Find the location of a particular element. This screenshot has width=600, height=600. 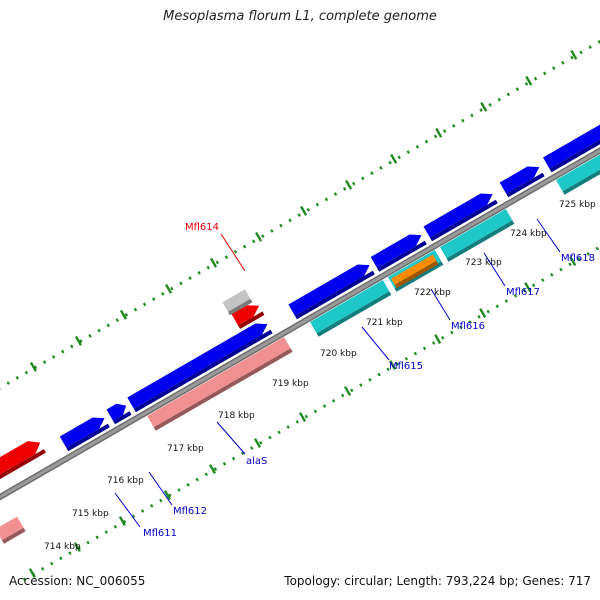

feature-mfl614-grey is located at coordinates (236, 300).